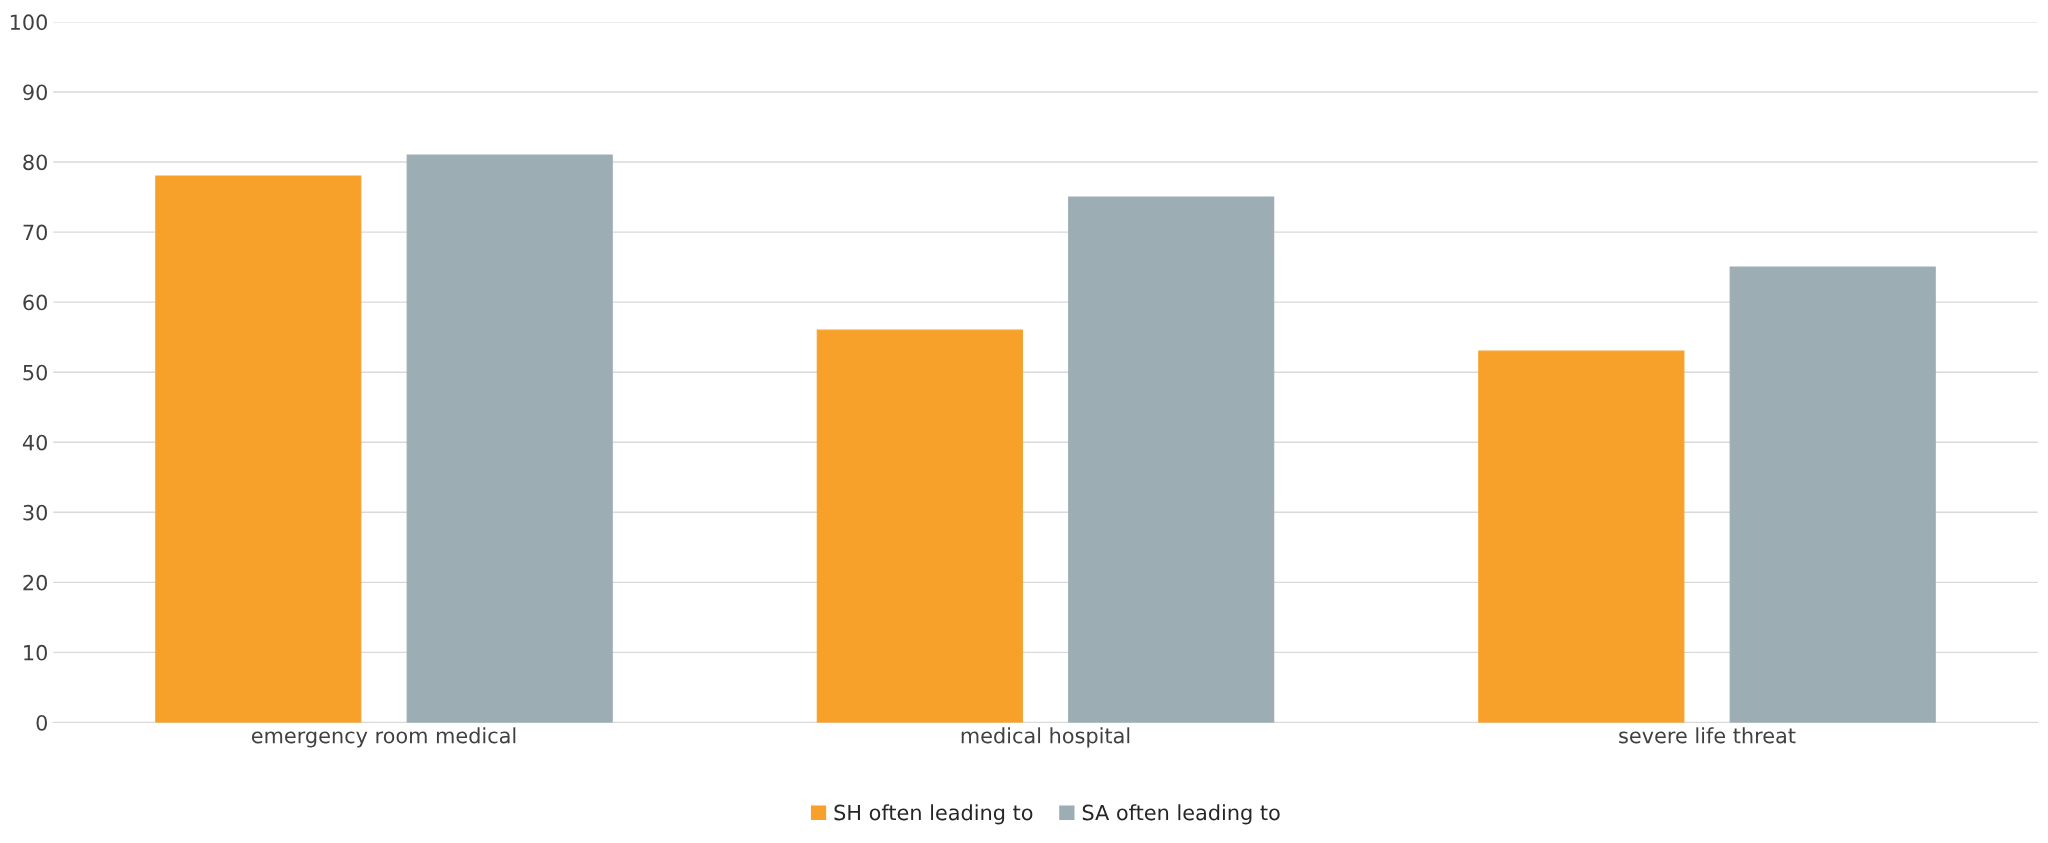 The height and width of the screenshot is (843, 2048). I want to click on y-tick-label: 50, so click(35, 372).